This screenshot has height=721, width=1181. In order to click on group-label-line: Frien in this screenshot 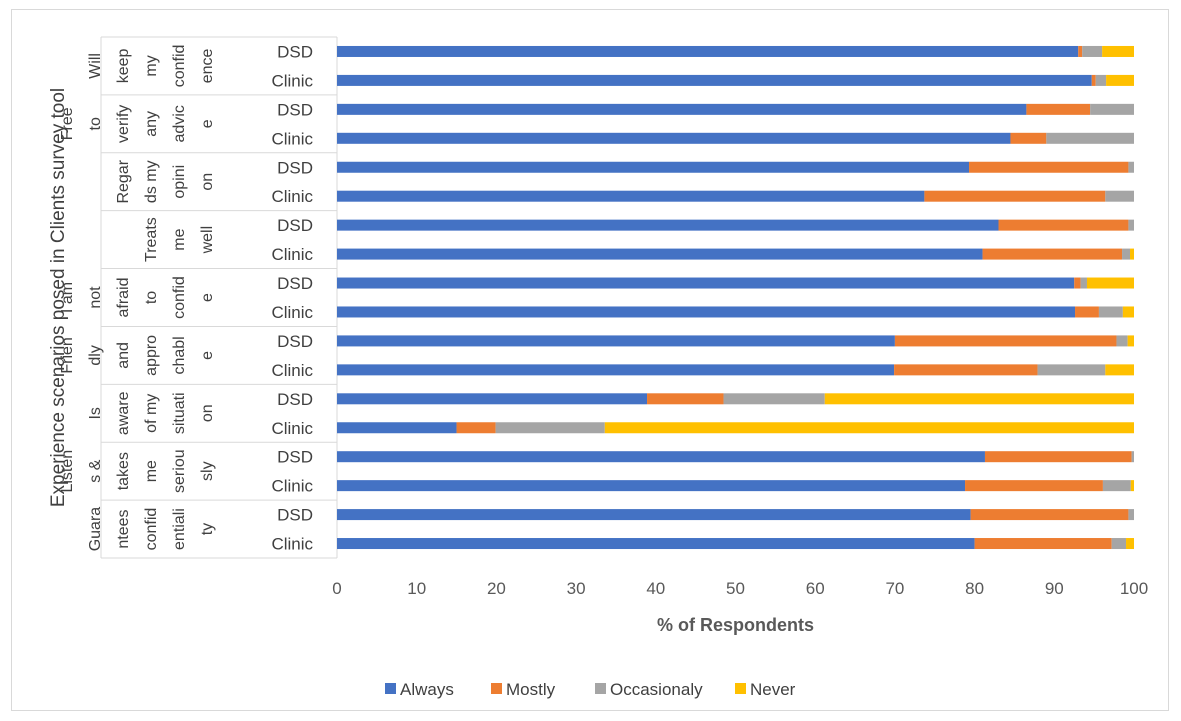, I will do `click(67, 355)`.